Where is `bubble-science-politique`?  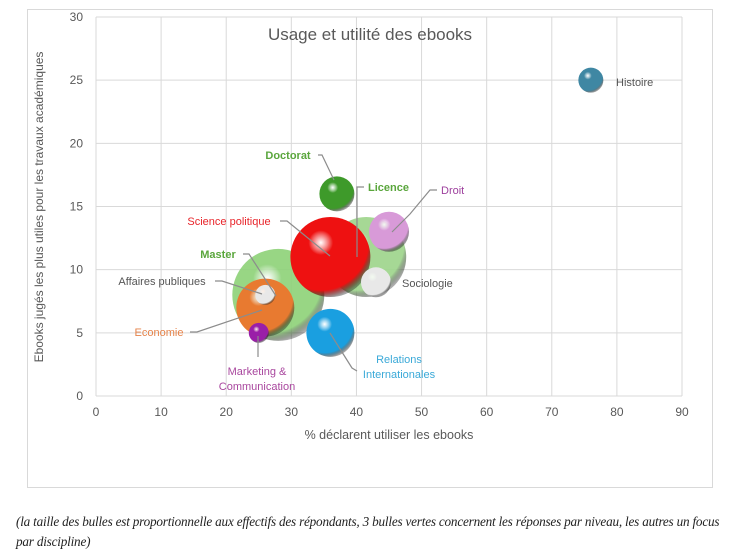
bubble-science-politique is located at coordinates (330, 257).